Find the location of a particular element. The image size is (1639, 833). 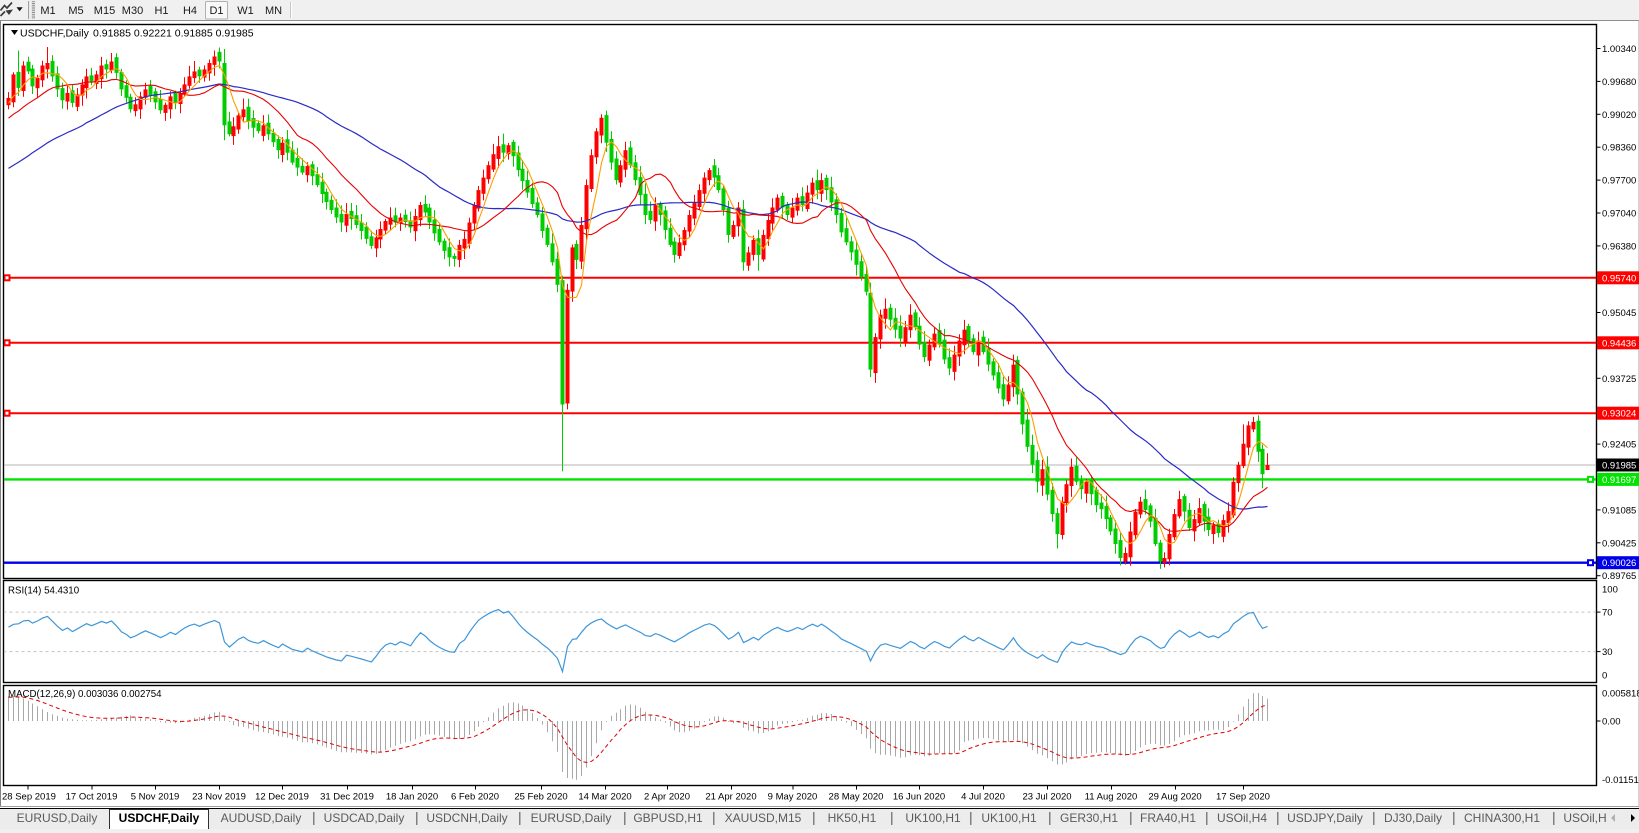

svg-text: DJ30,Daily is located at coordinates (1413, 818).